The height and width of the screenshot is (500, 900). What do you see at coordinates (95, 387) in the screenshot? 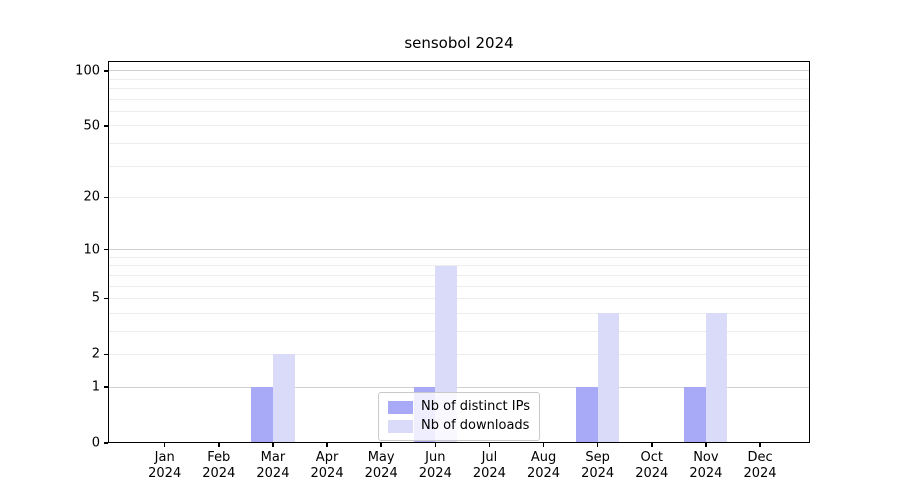
I see `y-tick-label: 1` at bounding box center [95, 387].